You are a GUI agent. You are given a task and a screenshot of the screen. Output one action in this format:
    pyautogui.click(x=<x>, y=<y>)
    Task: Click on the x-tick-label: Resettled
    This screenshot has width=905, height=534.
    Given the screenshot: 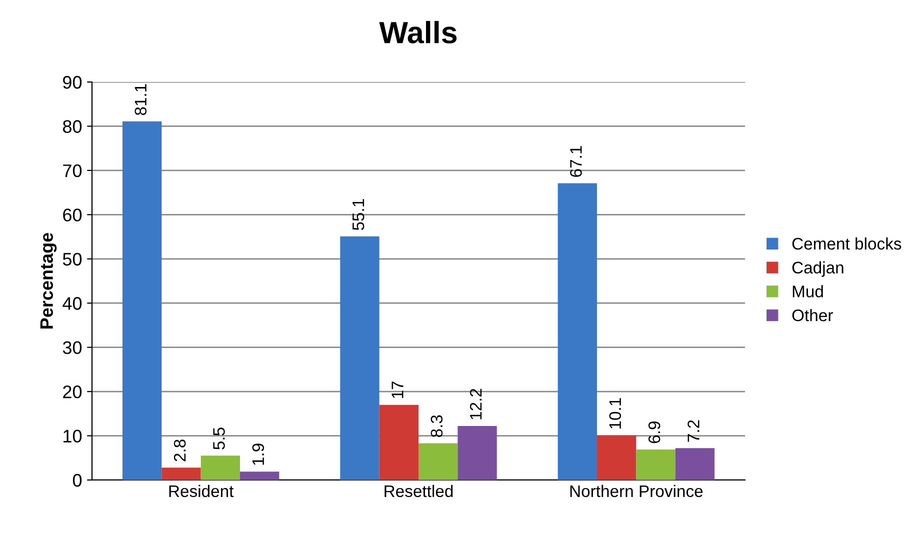 What is the action you would take?
    pyautogui.click(x=418, y=491)
    